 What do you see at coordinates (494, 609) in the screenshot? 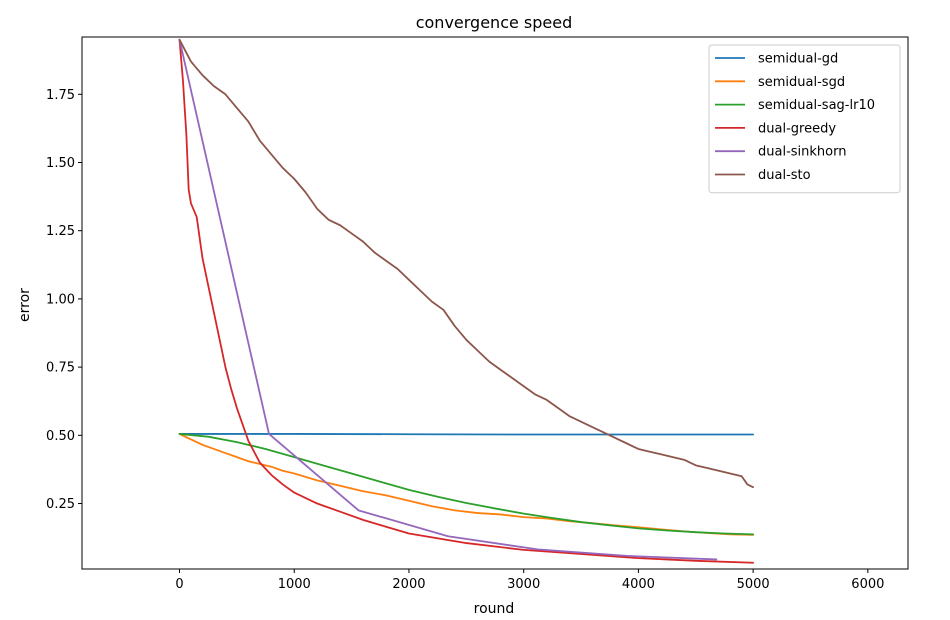
I see `x-axis-label: round` at bounding box center [494, 609].